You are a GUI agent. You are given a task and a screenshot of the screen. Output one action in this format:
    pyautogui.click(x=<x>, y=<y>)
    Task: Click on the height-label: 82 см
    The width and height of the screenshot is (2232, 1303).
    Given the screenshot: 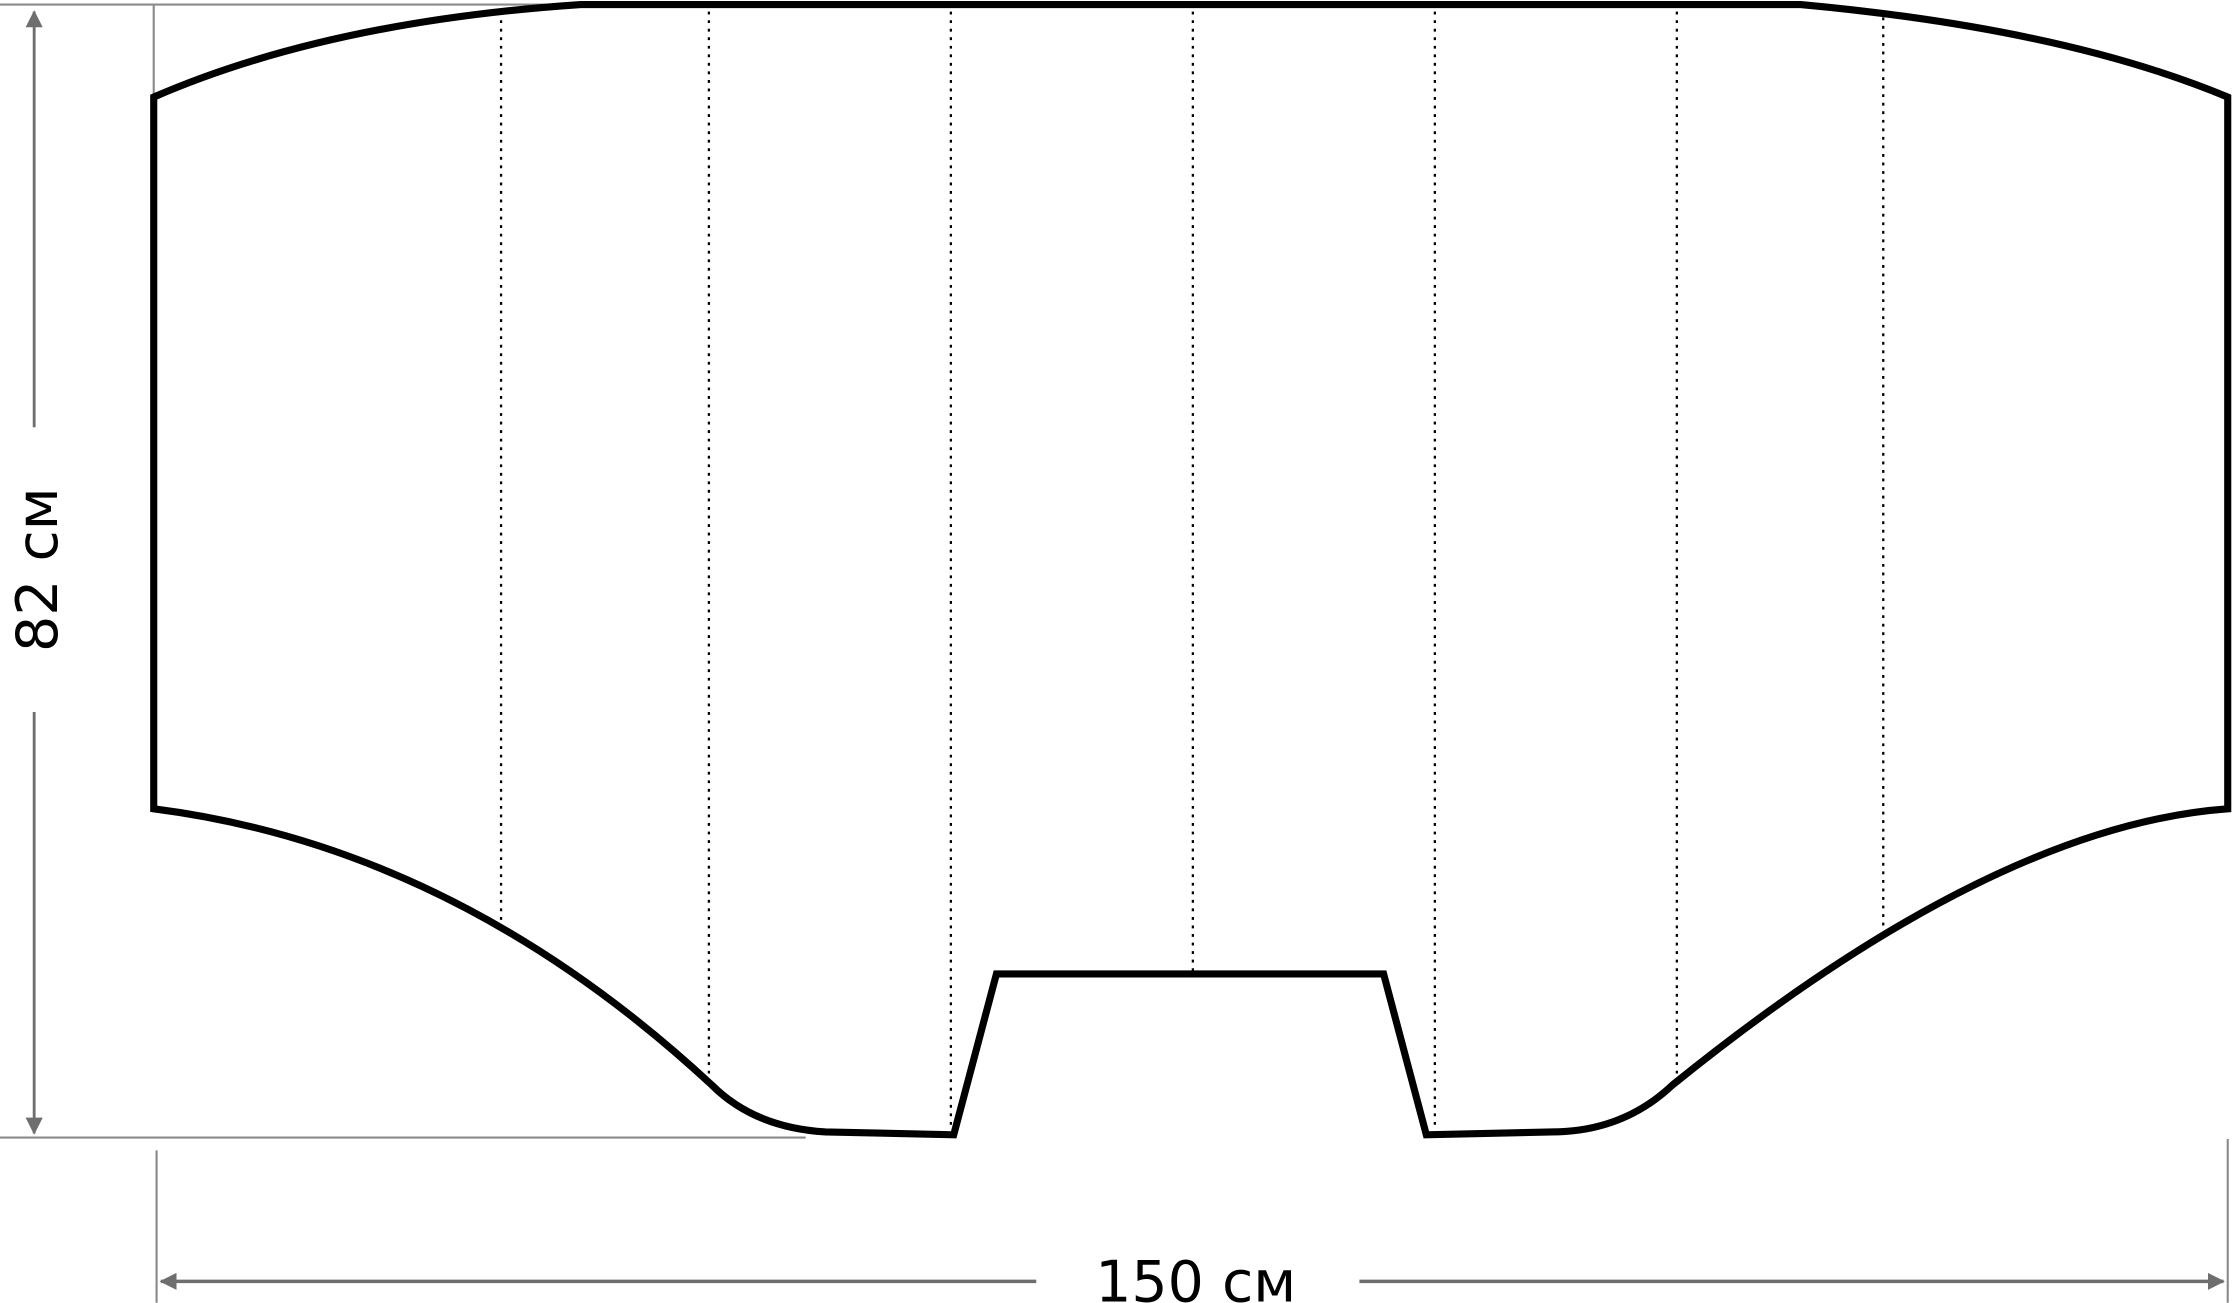 What is the action you would take?
    pyautogui.click(x=38, y=569)
    